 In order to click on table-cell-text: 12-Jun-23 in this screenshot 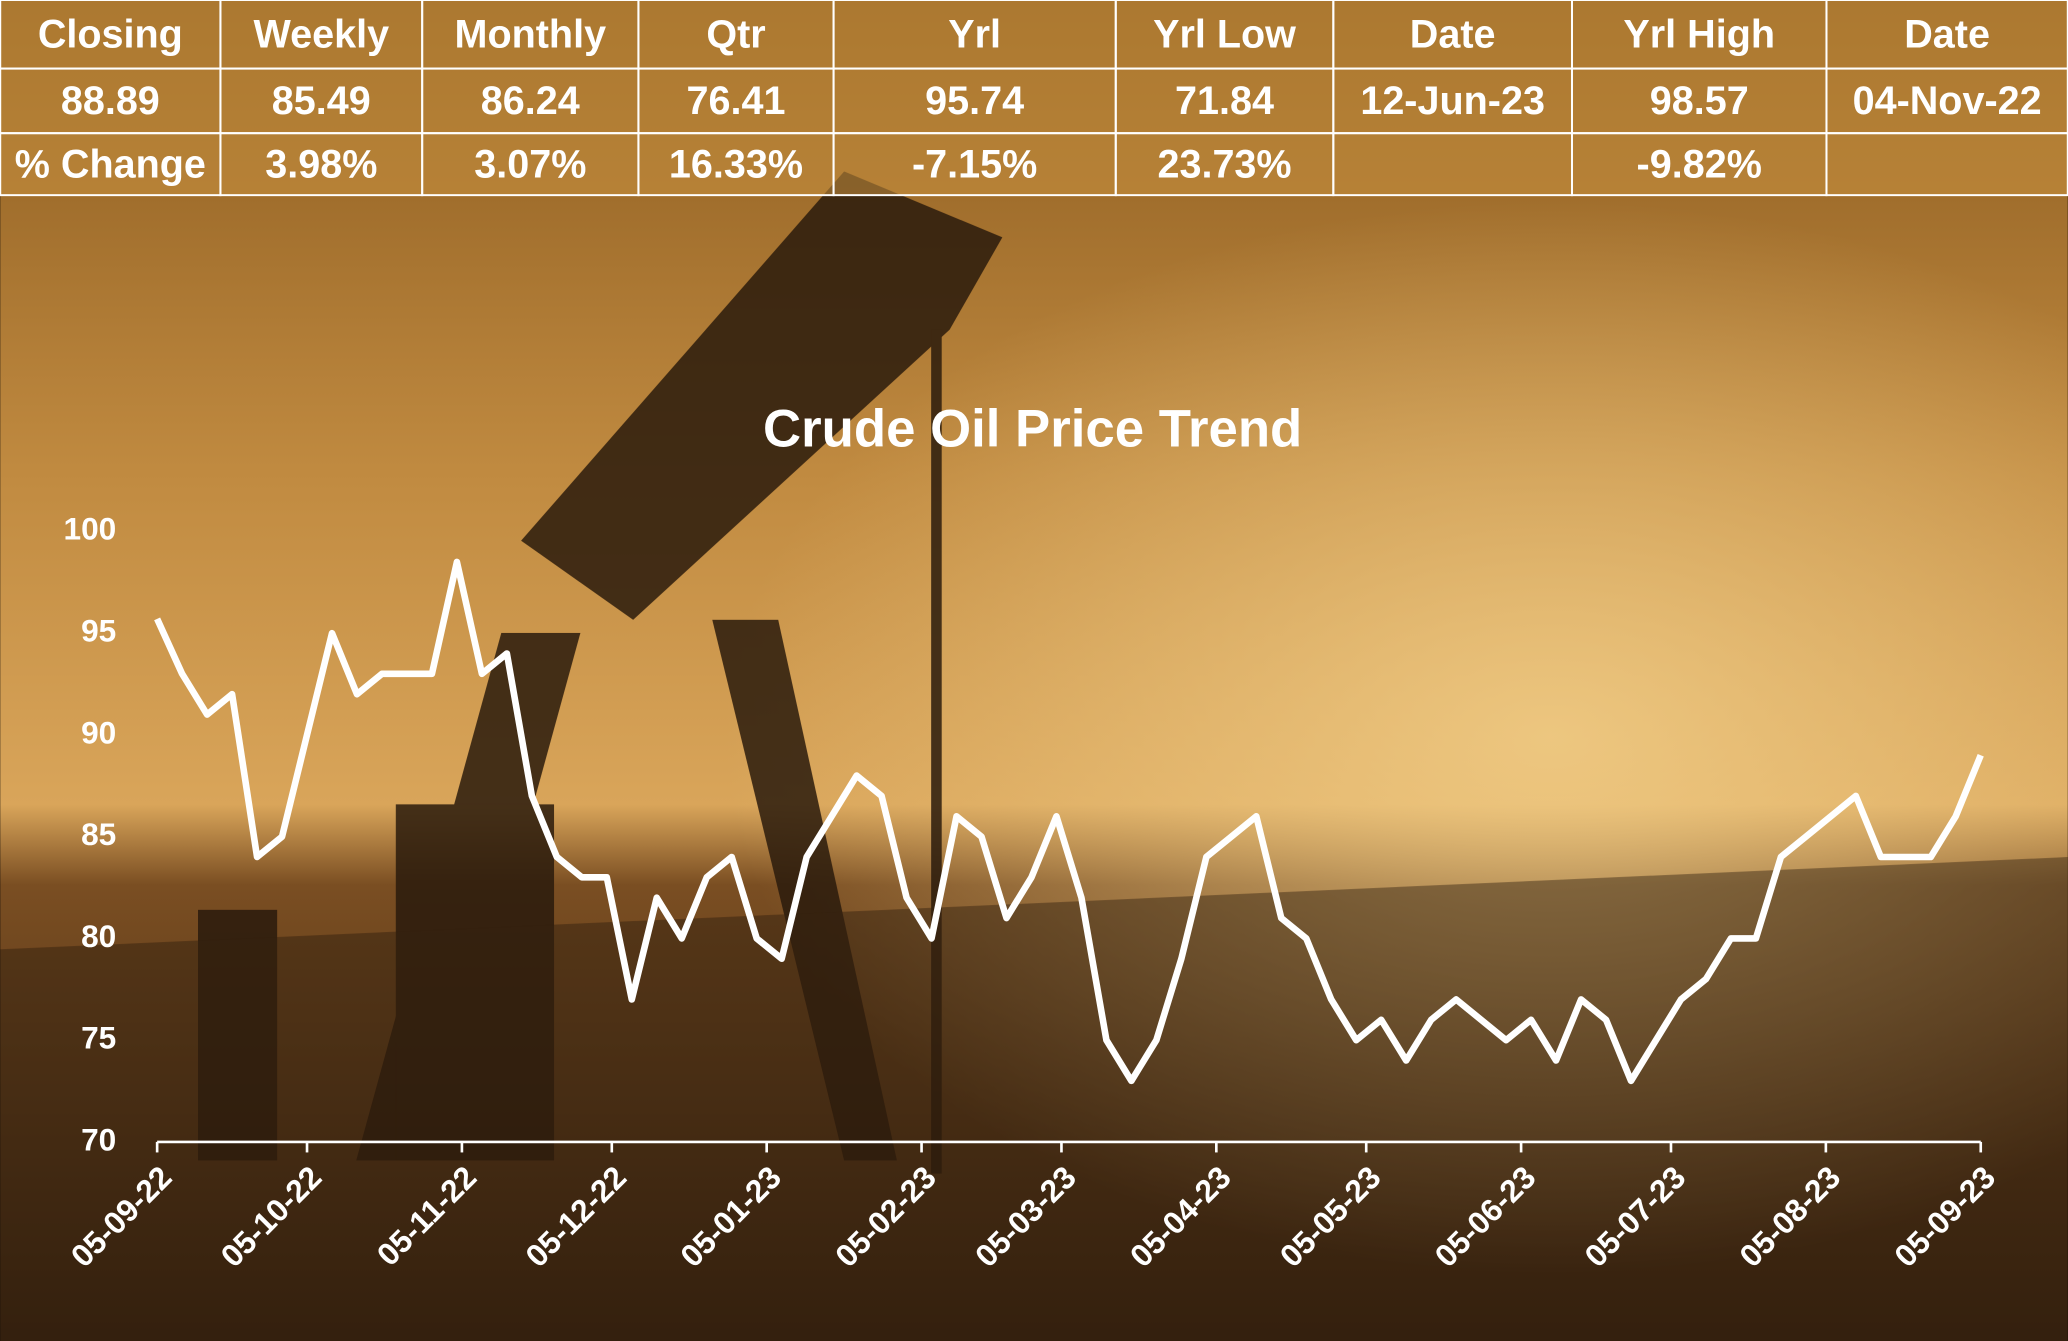, I will do `click(1452, 101)`.